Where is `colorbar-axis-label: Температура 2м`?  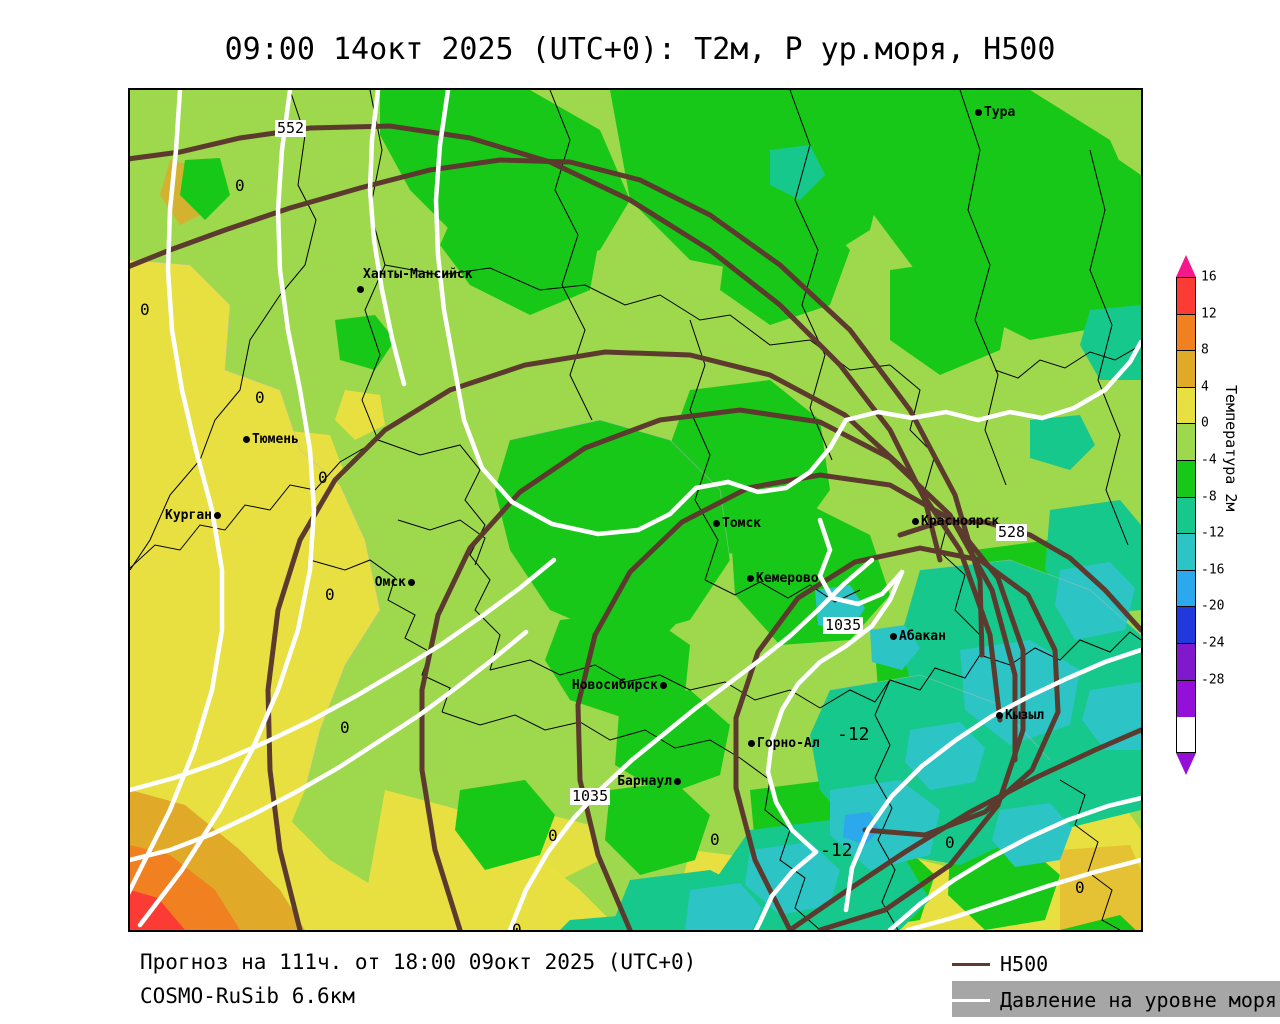
colorbar-axis-label: Температура 2м is located at coordinates (1231, 448).